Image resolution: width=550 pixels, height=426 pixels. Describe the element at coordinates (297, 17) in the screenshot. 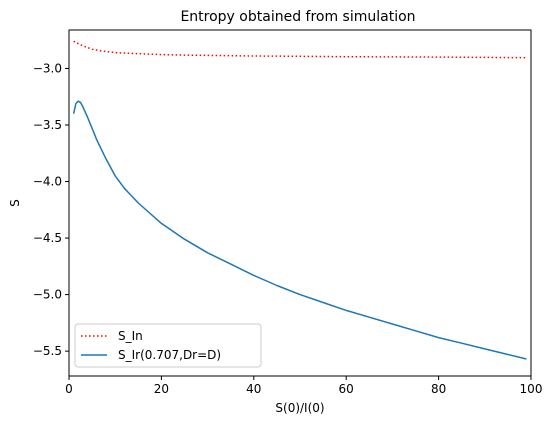

I see `chart-title: Entropy obtained from simulation` at that location.